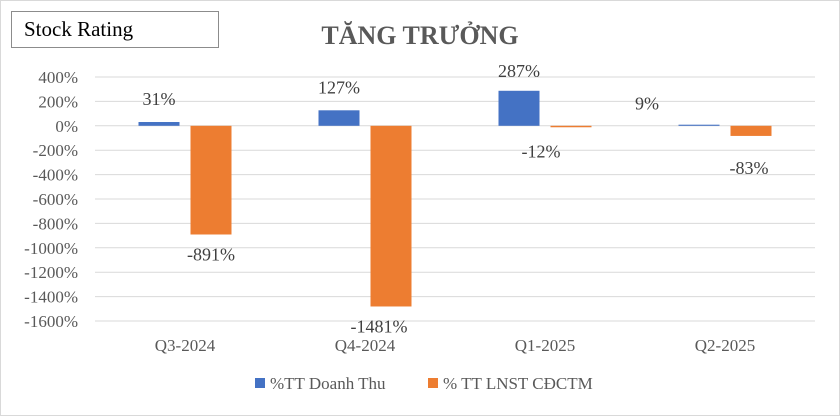 This screenshot has width=840, height=416. I want to click on data-label: -891%, so click(211, 255).